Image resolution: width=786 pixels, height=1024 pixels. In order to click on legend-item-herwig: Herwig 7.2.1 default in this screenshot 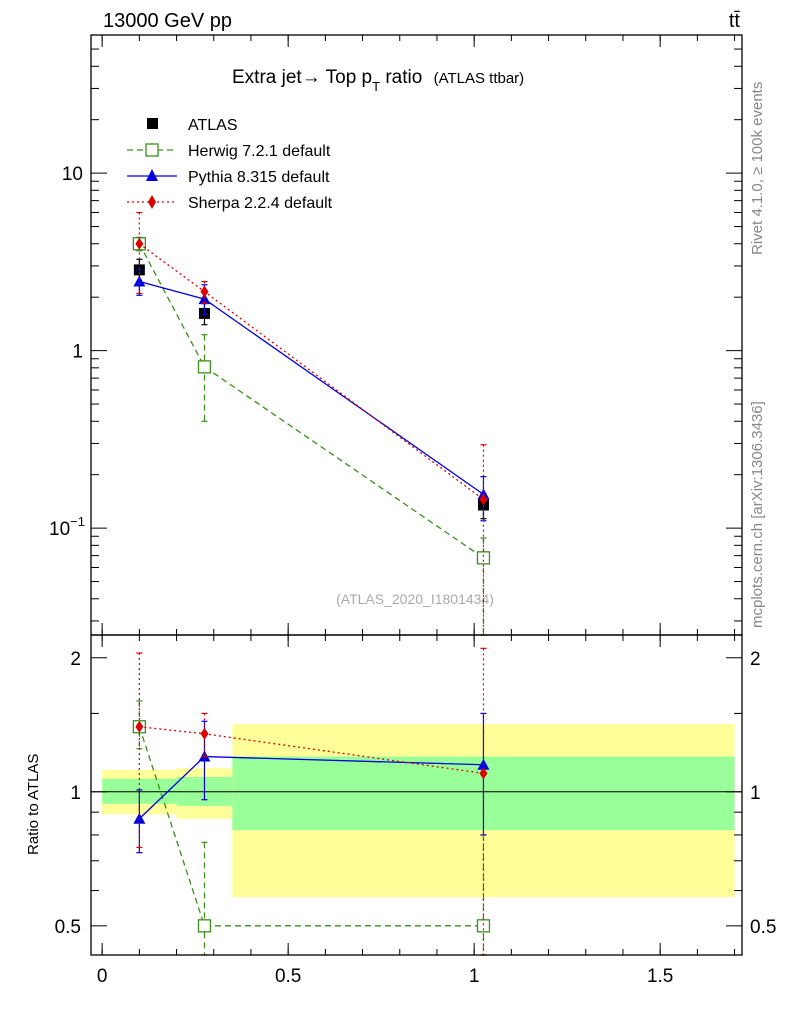, I will do `click(229, 151)`.